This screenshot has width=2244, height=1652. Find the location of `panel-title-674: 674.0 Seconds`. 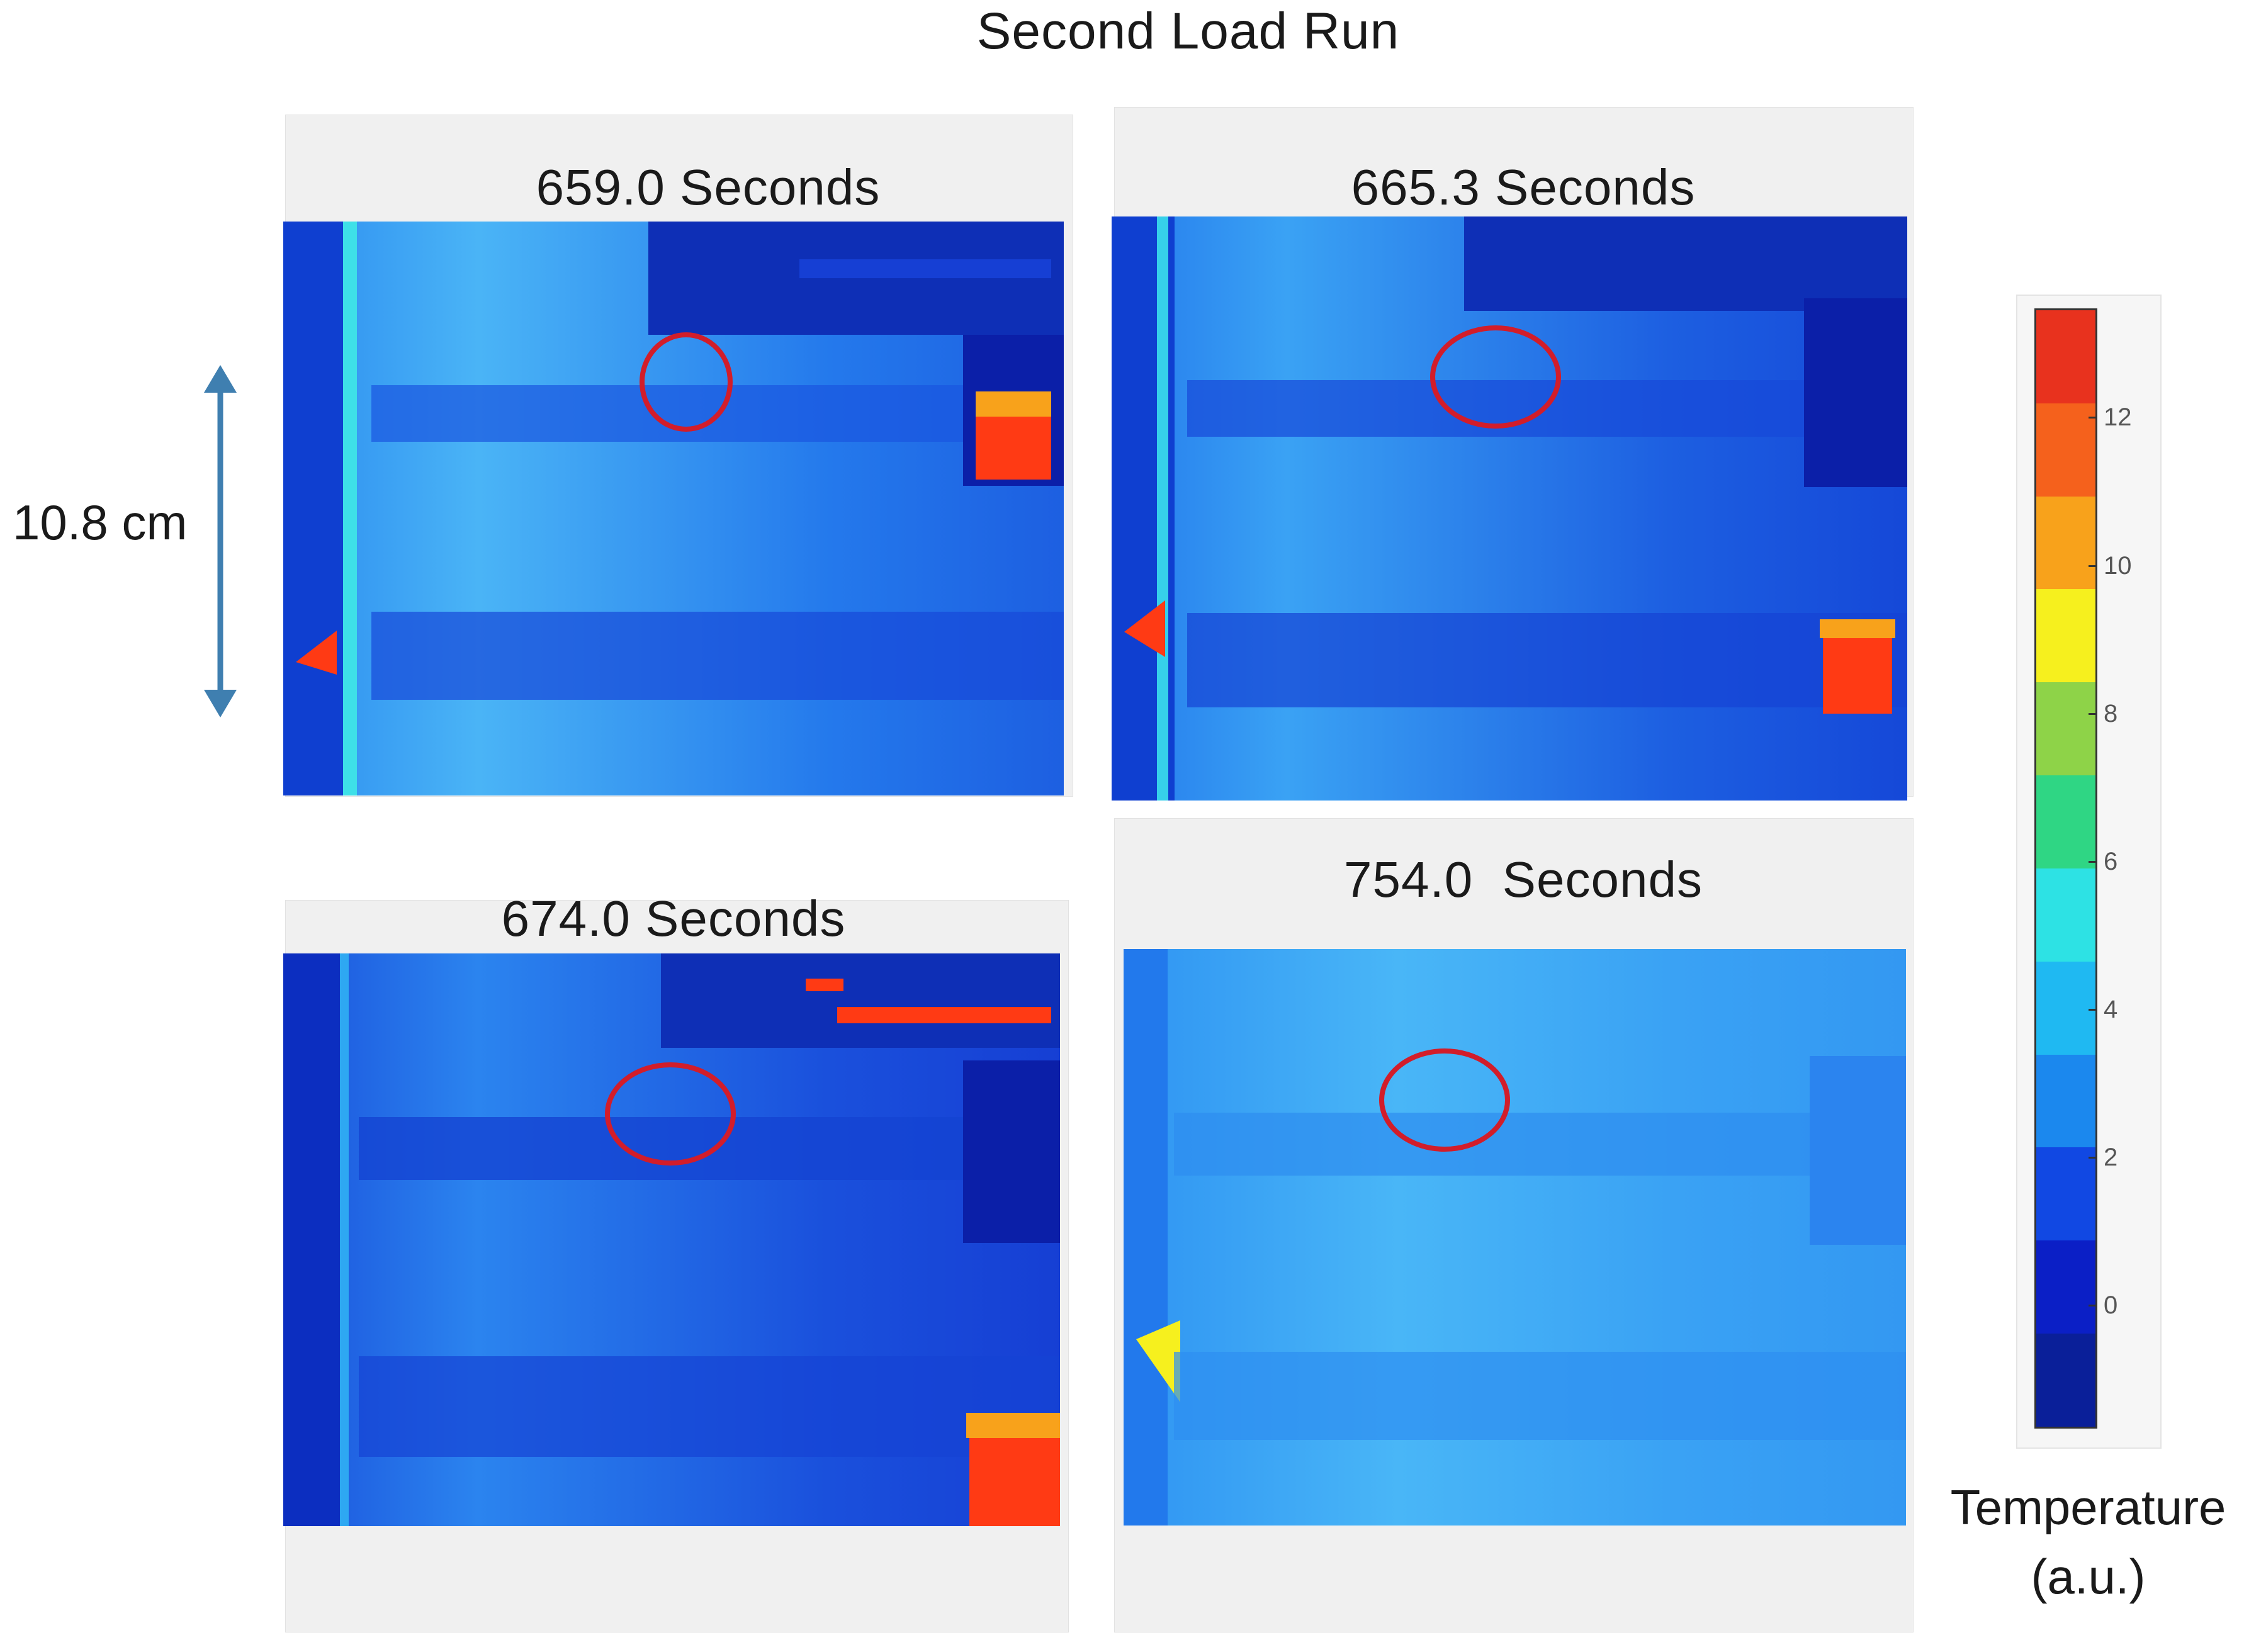

panel-title-674: 674.0 Seconds is located at coordinates (673, 919).